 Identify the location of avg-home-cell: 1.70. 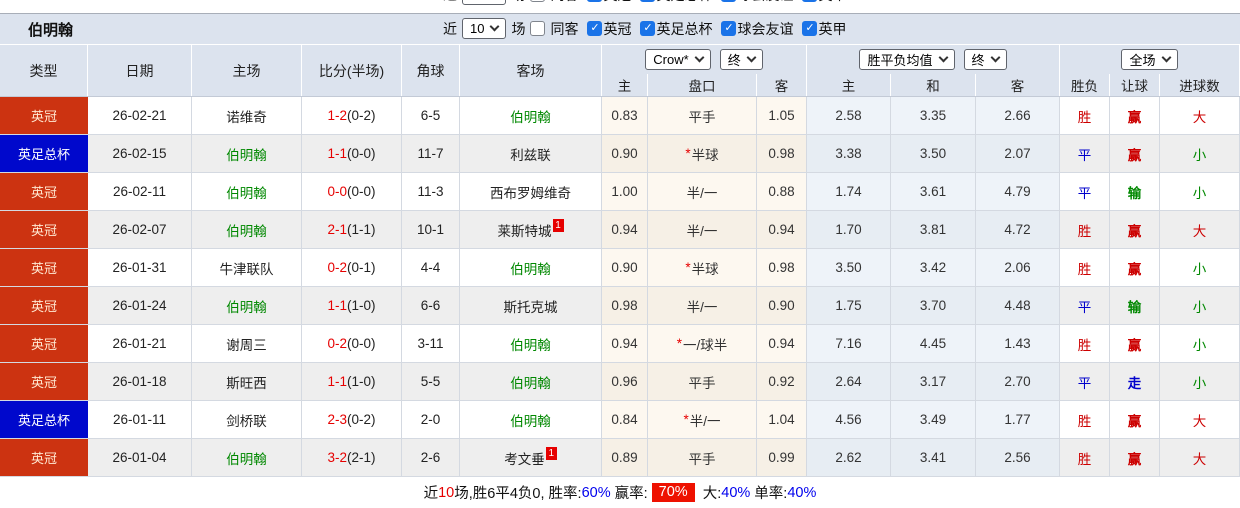
(849, 230).